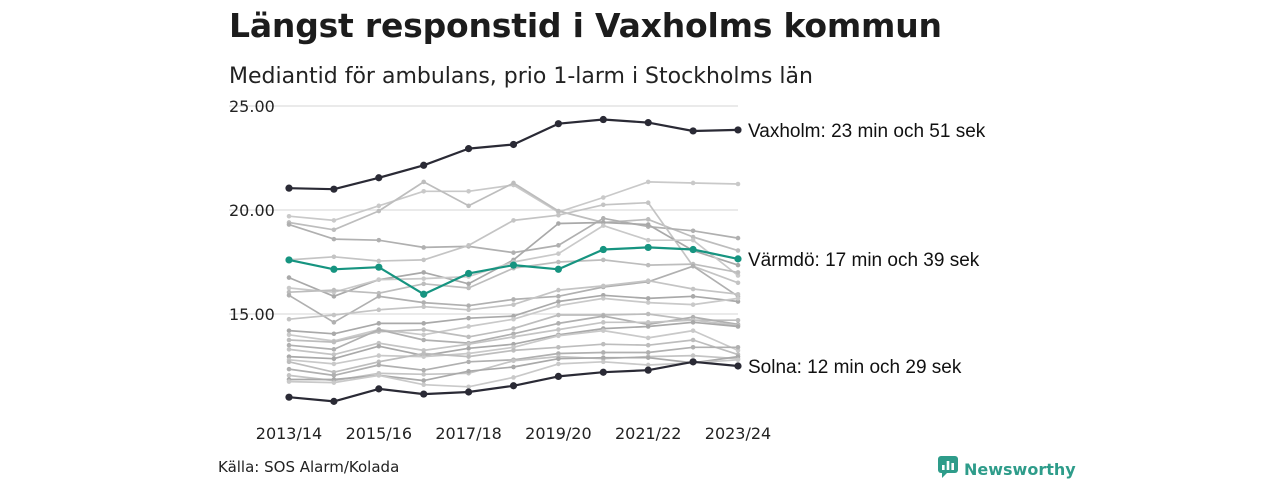 The image size is (1280, 483). What do you see at coordinates (1007, 469) in the screenshot?
I see `brand-logo: Newsworthy` at bounding box center [1007, 469].